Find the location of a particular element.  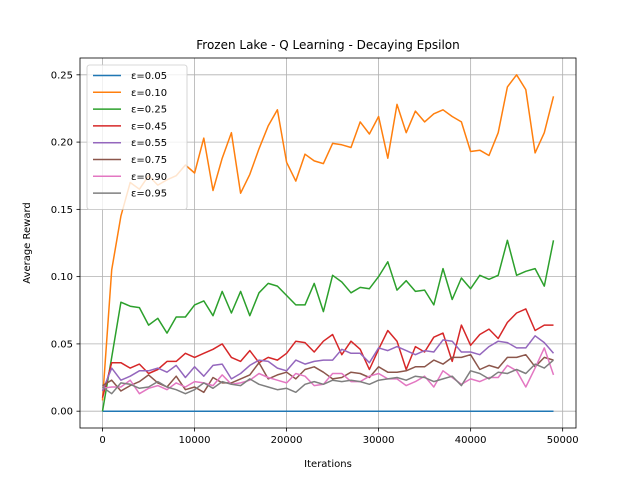

y-axis-label: Average Reward is located at coordinates (27, 242).